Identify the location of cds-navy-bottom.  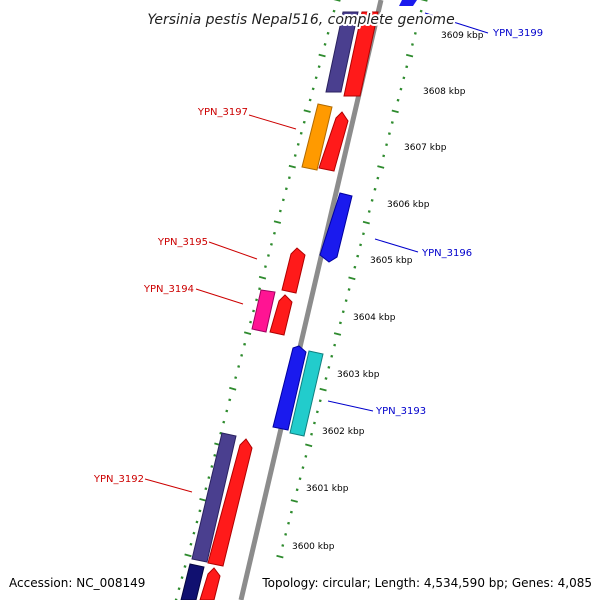
(192, 581).